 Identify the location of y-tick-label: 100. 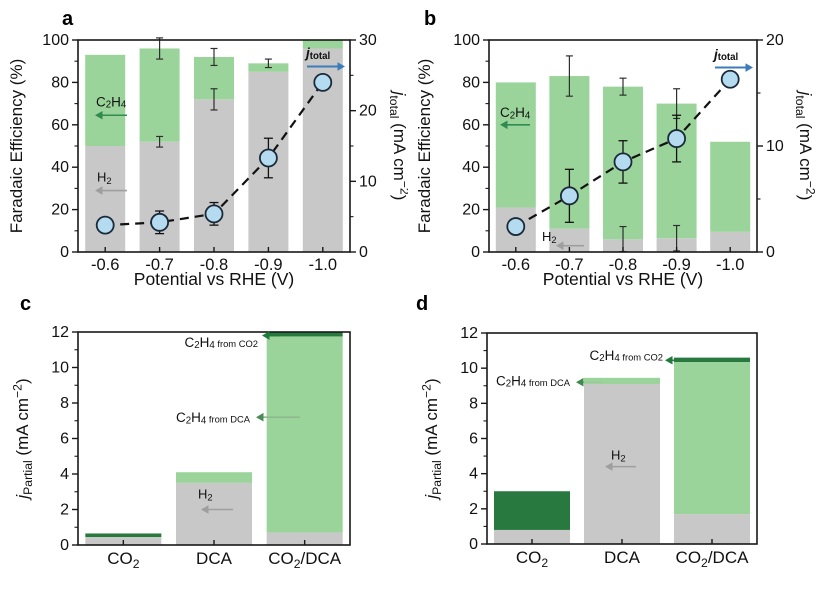
(55, 40).